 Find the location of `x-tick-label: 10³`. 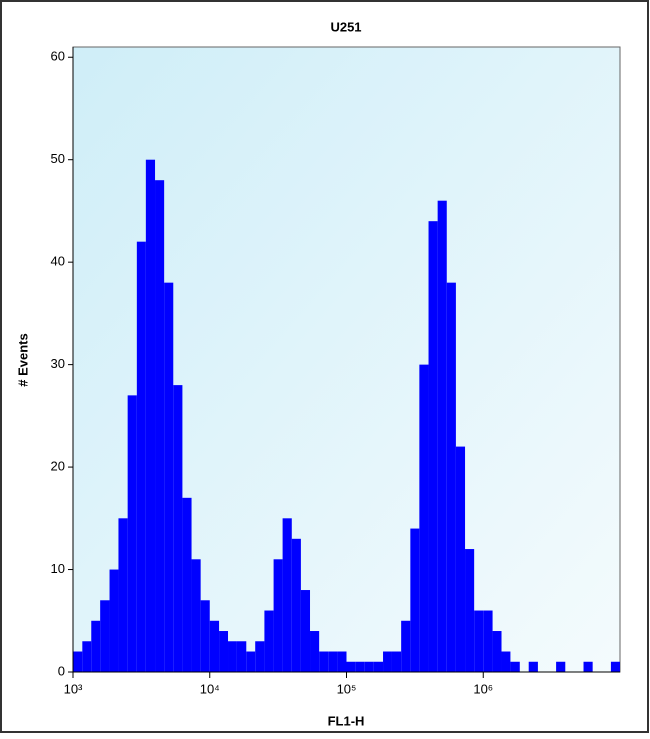

x-tick-label: 10³ is located at coordinates (73, 688).